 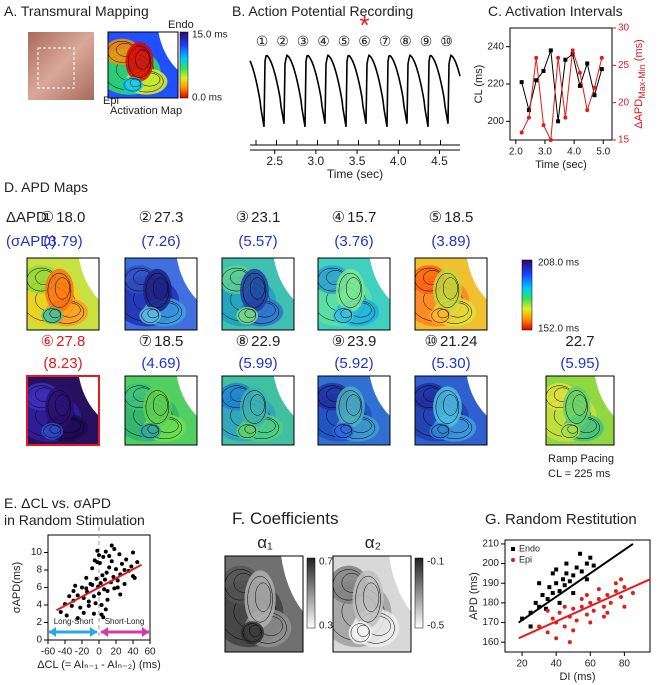 What do you see at coordinates (529, 548) in the screenshot?
I see `legend-label: Endo` at bounding box center [529, 548].